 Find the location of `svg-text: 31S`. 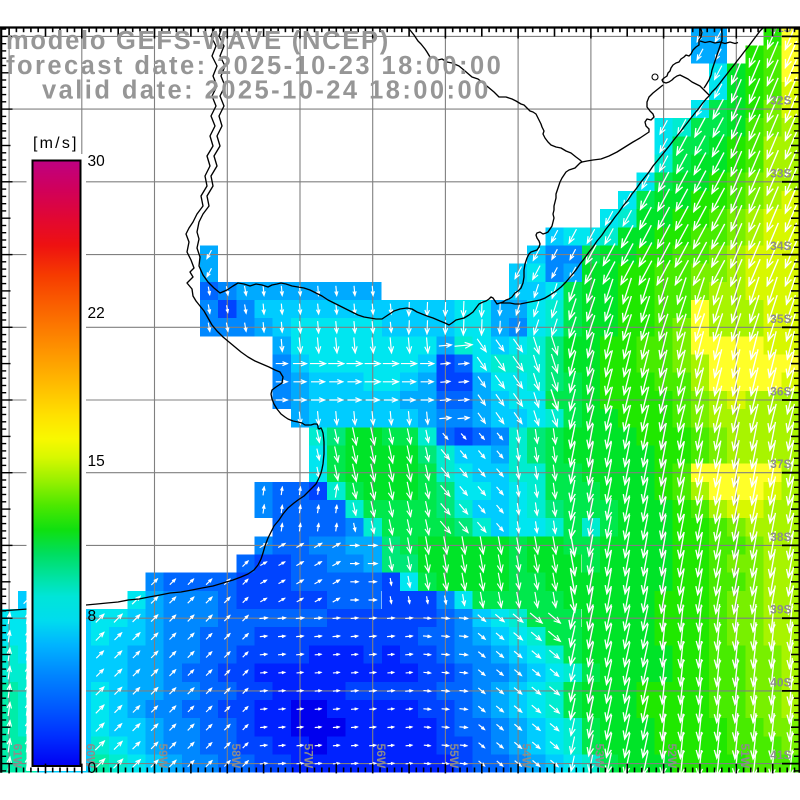

svg-text: 31S is located at coordinates (780, 28).